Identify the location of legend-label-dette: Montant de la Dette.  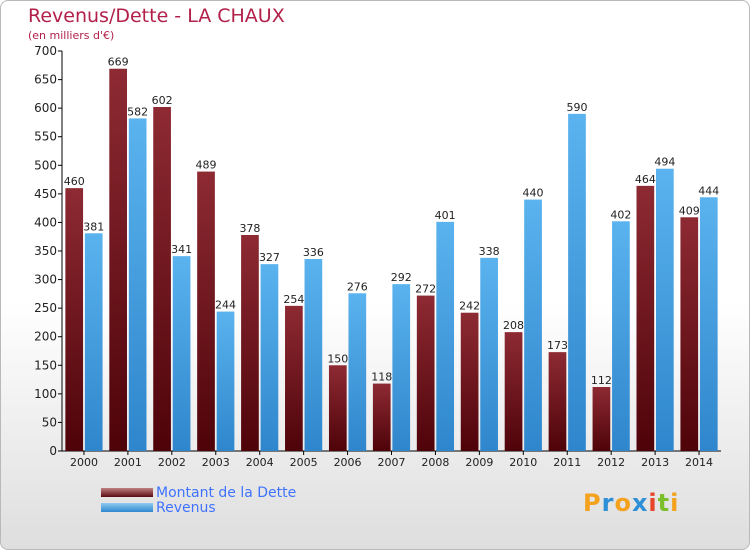
(226, 493).